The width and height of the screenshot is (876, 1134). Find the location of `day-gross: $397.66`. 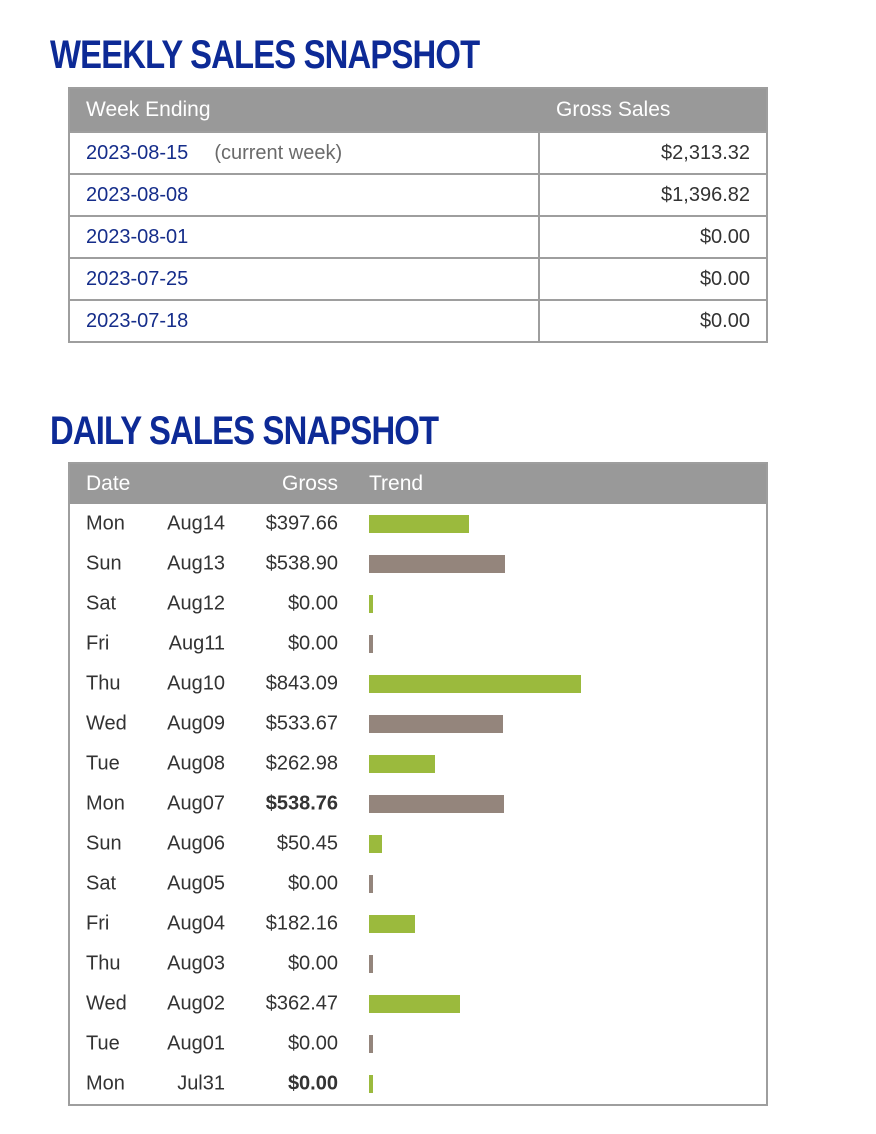

day-gross: $397.66 is located at coordinates (301, 523).